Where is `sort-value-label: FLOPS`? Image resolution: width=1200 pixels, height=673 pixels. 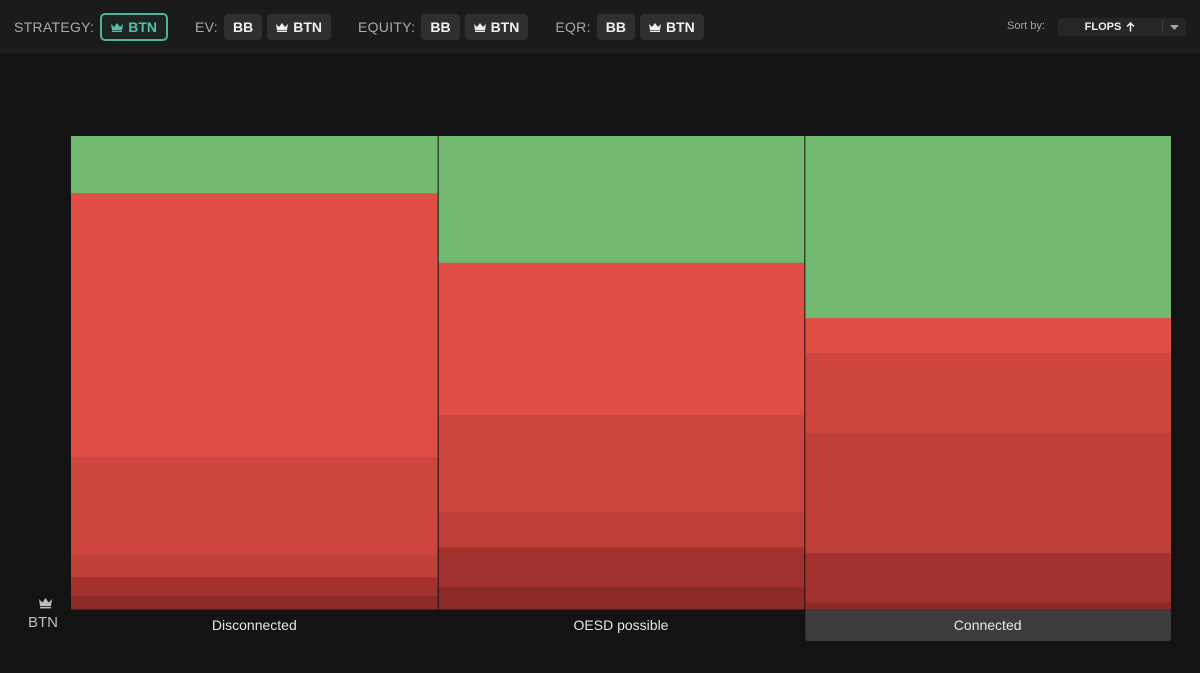 sort-value-label: FLOPS is located at coordinates (1103, 27).